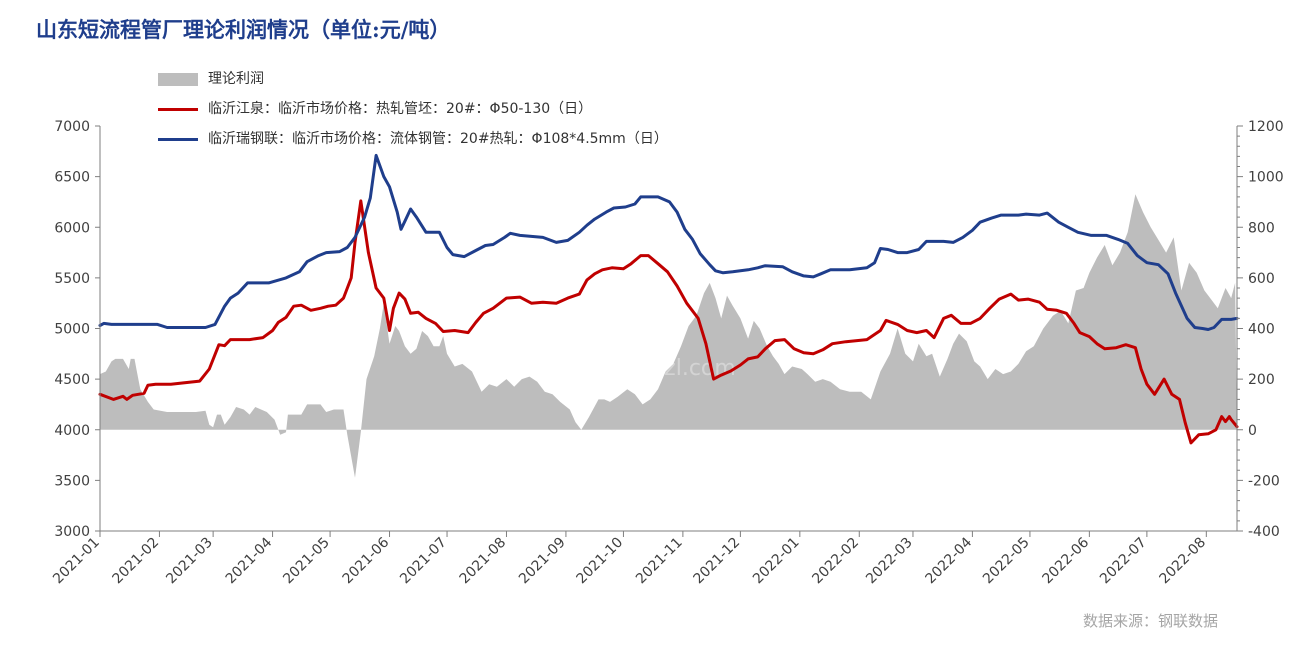 The width and height of the screenshot is (1302, 649). I want to click on data-source: 数据来源：钢联数据, so click(1150, 621).